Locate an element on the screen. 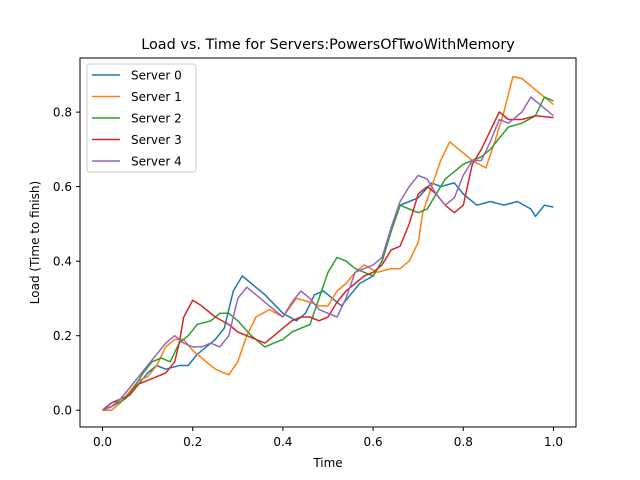 This screenshot has height=480, width=640. legend-label: Server 3 is located at coordinates (156, 140).